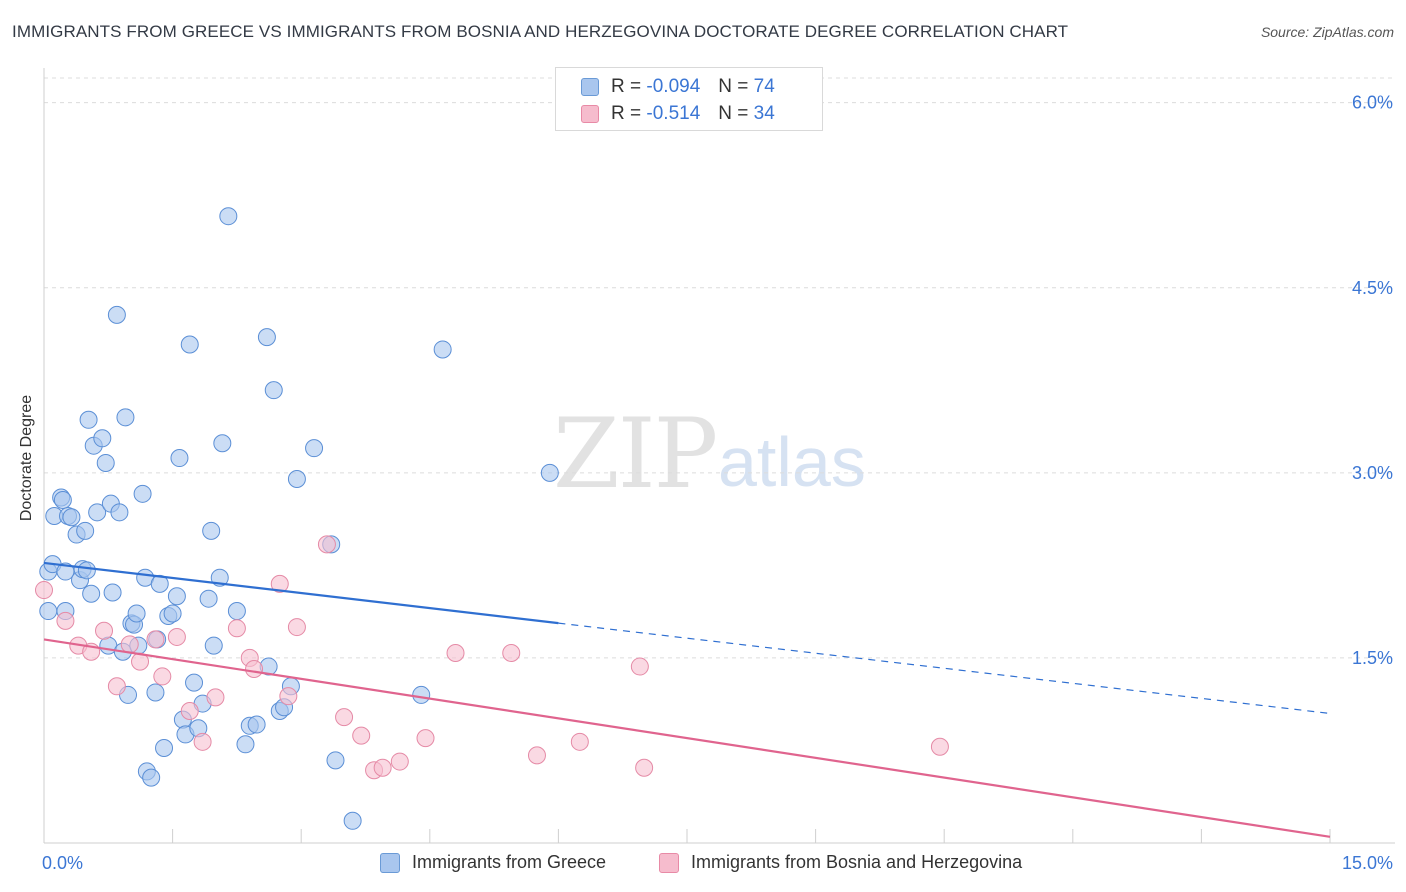  I want to click on legend-label: Immigrants from Greece, so click(509, 862).